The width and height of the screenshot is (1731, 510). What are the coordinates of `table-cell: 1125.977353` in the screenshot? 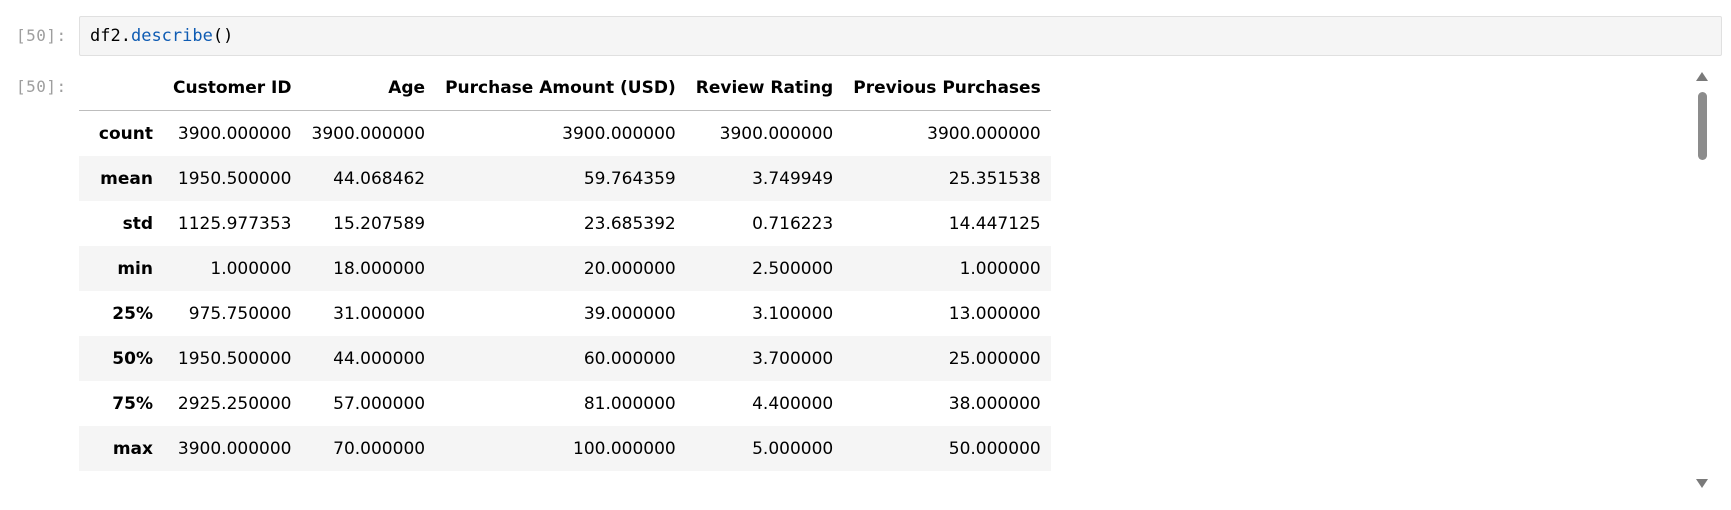 It's located at (234, 223).